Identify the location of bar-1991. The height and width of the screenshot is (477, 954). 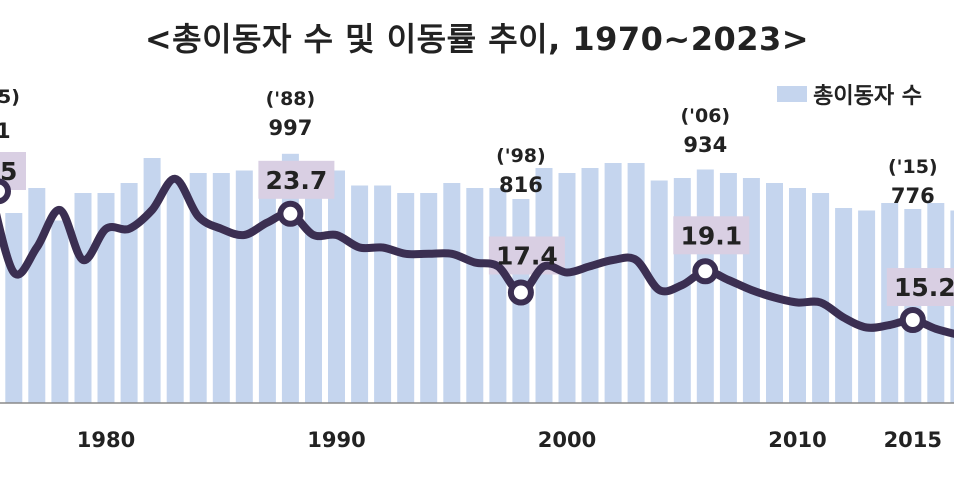
(360, 294).